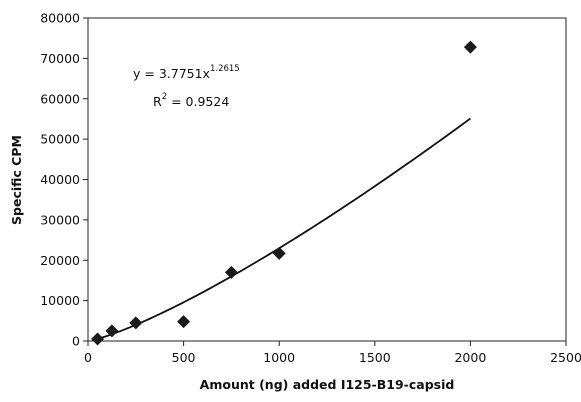  What do you see at coordinates (171, 73) in the screenshot?
I see `trend-equation-base: y = 3.7751x` at bounding box center [171, 73].